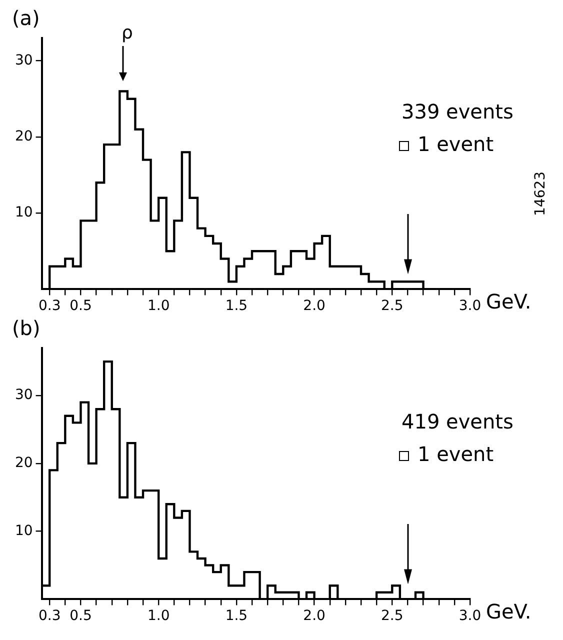 The width and height of the screenshot is (563, 640). I want to click on chart-title: (b), so click(26, 328).